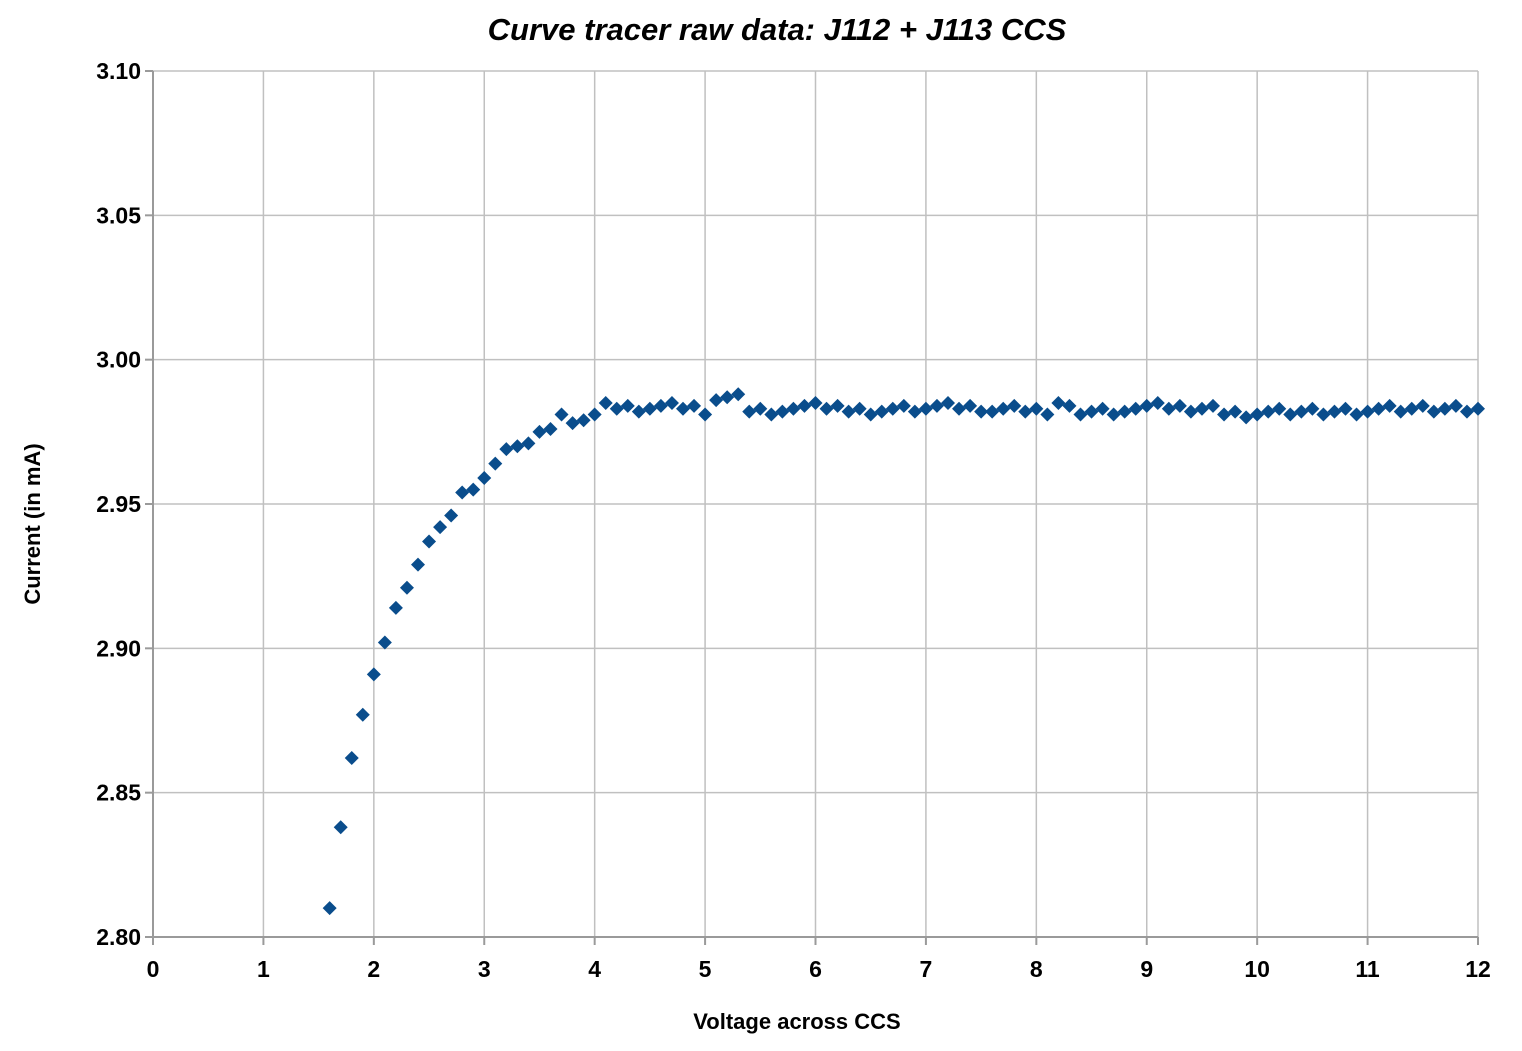 Image resolution: width=1522 pixels, height=1051 pixels. What do you see at coordinates (796, 1021) in the screenshot?
I see `x-axis-label: Voltage across CCS` at bounding box center [796, 1021].